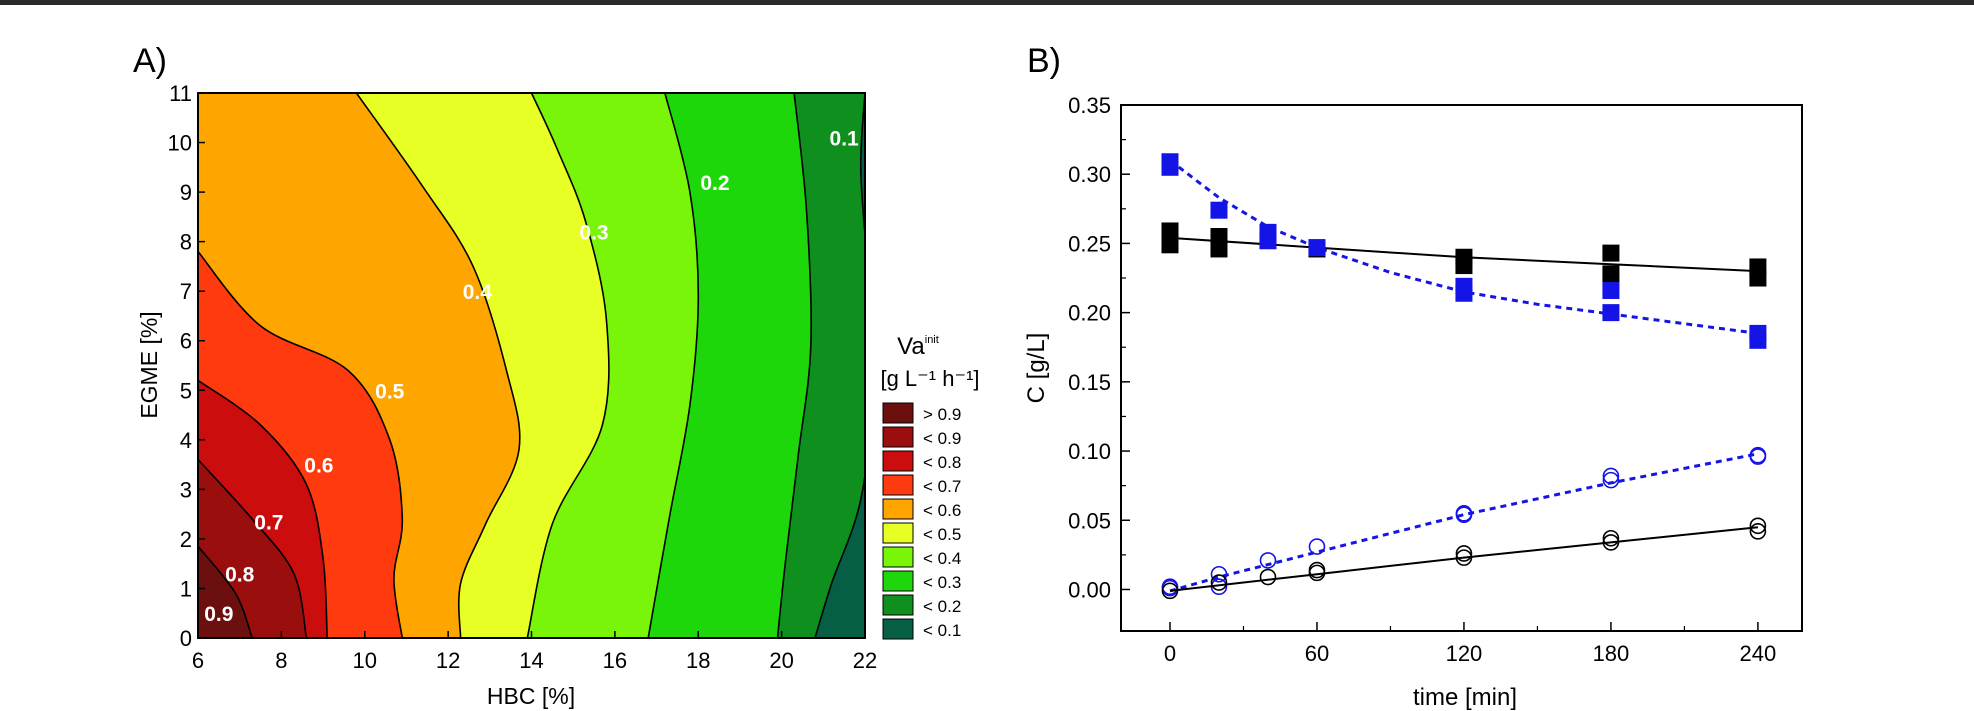 This screenshot has height=711, width=1974. I want to click on panel-b-label: B), so click(1044, 61).